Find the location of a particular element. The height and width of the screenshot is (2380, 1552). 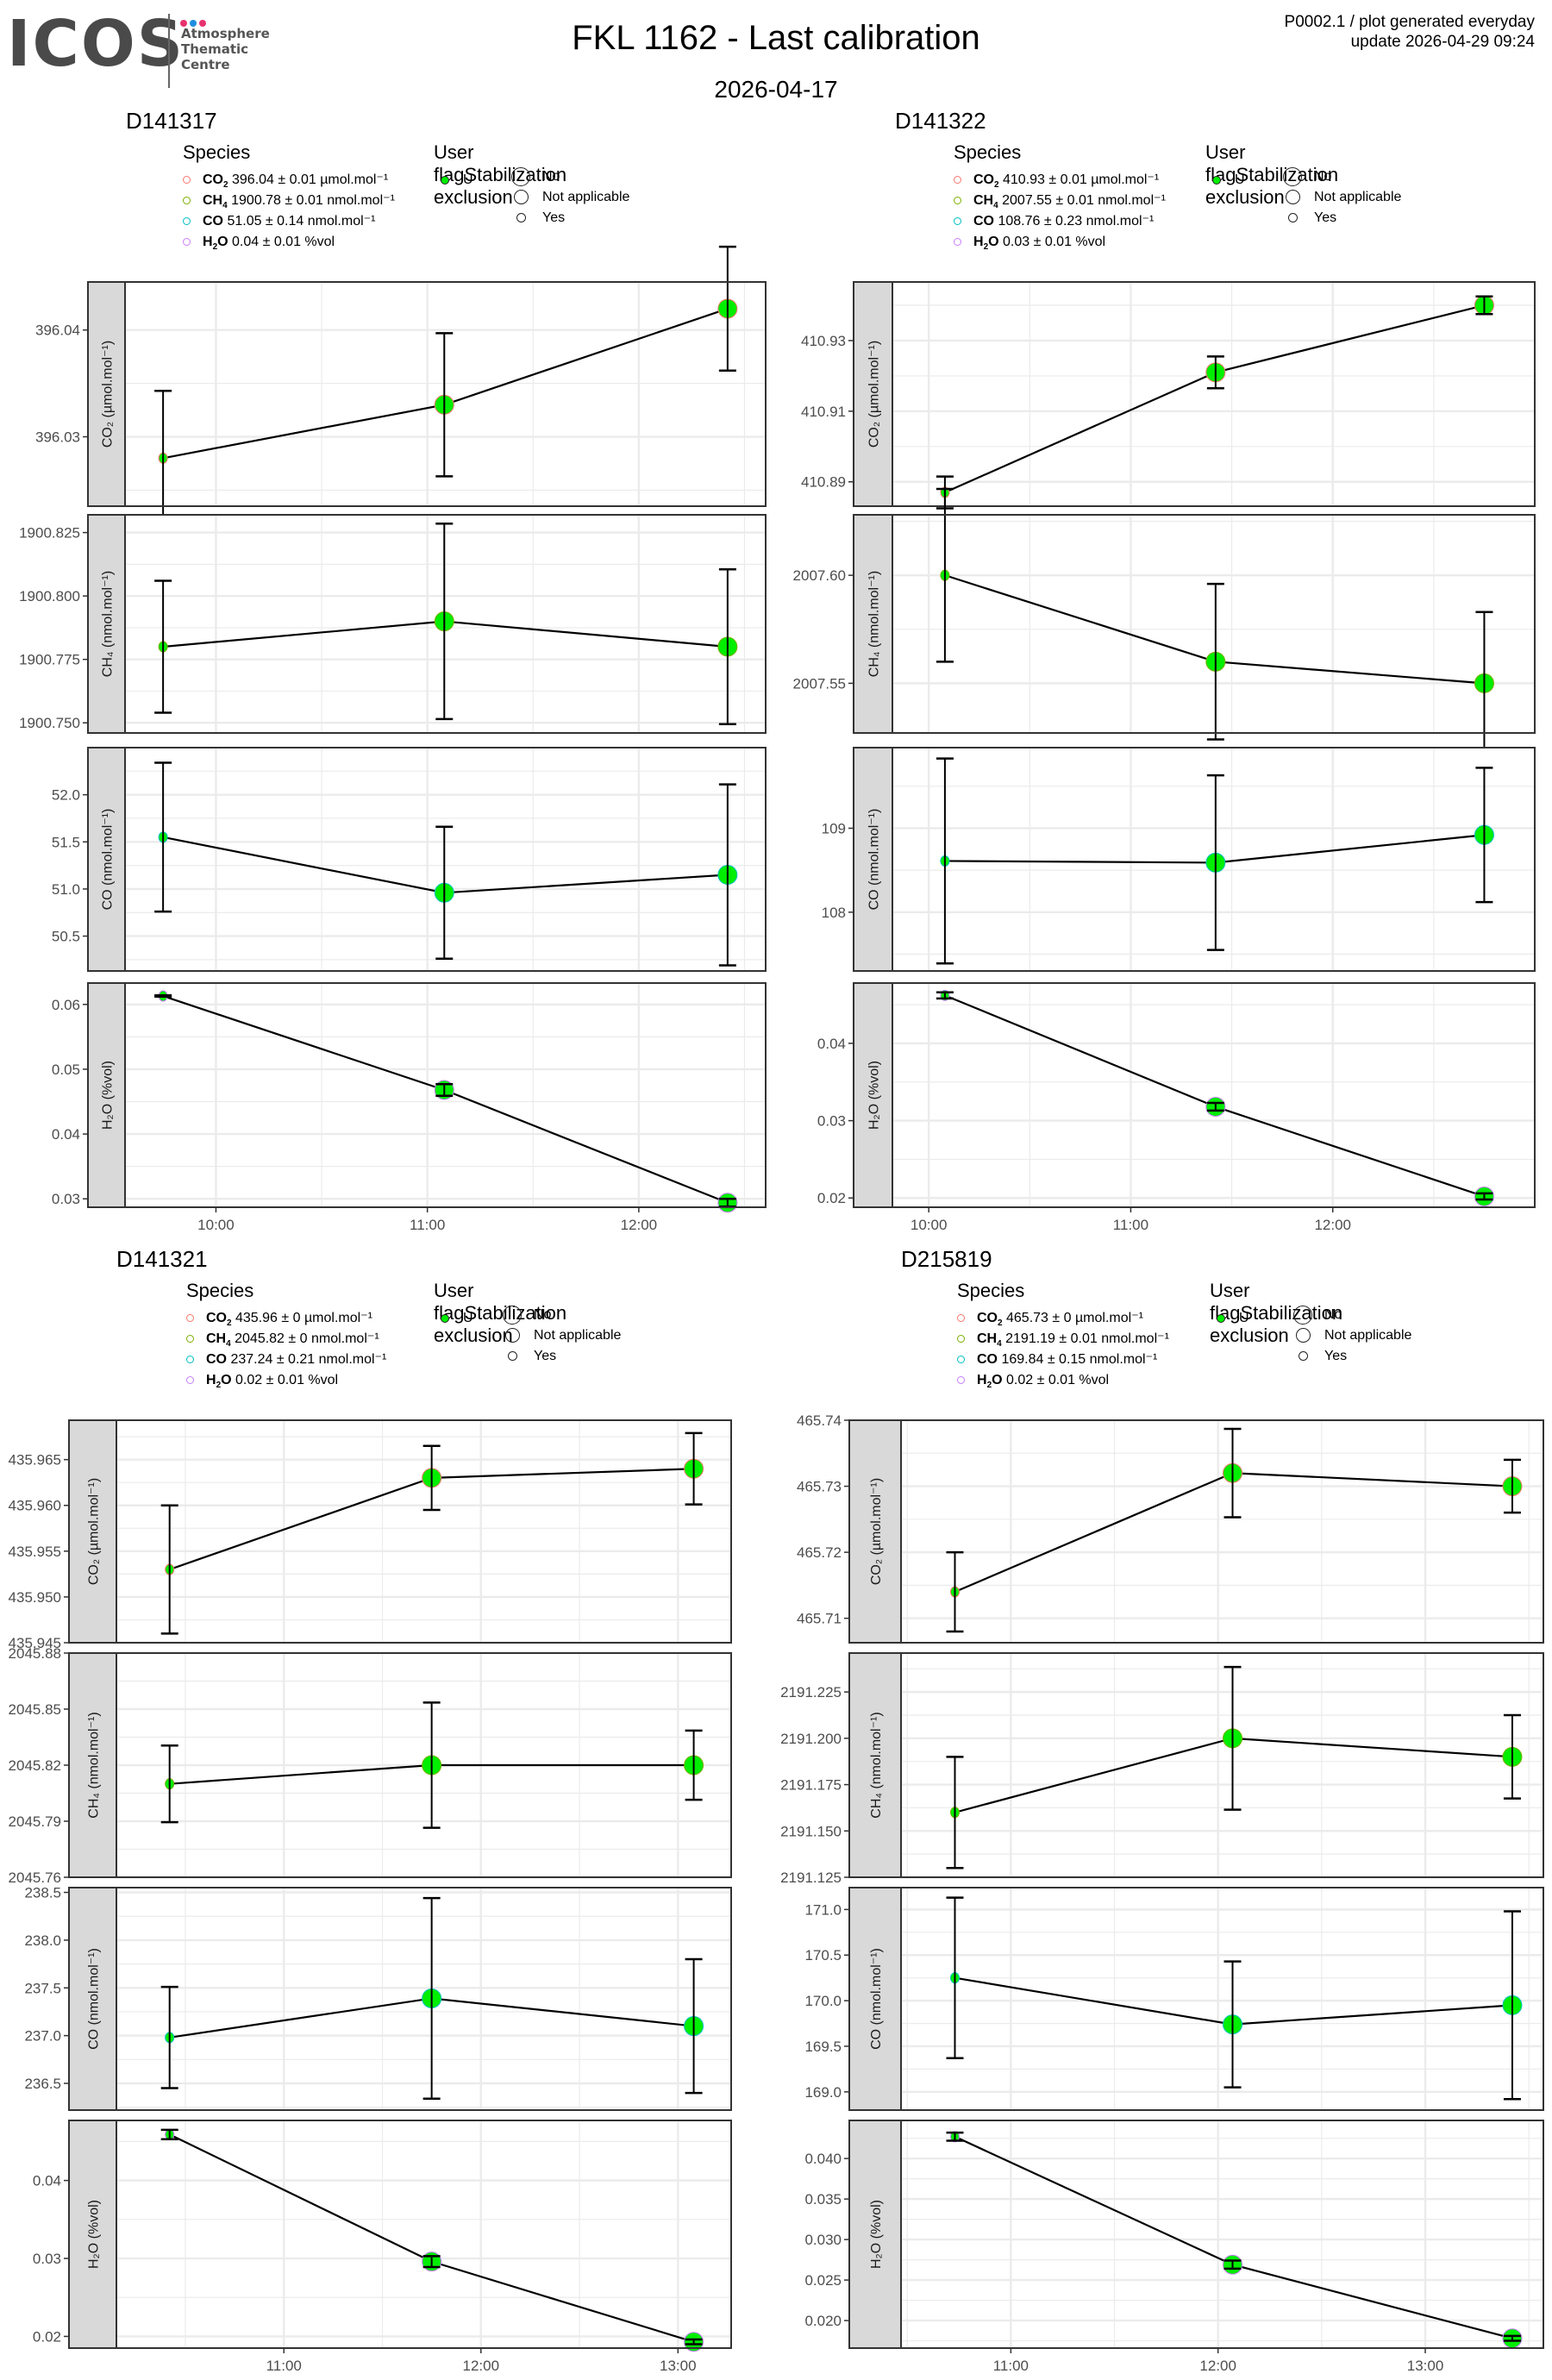

y-tick-label: 0.05 is located at coordinates (66, 1070).